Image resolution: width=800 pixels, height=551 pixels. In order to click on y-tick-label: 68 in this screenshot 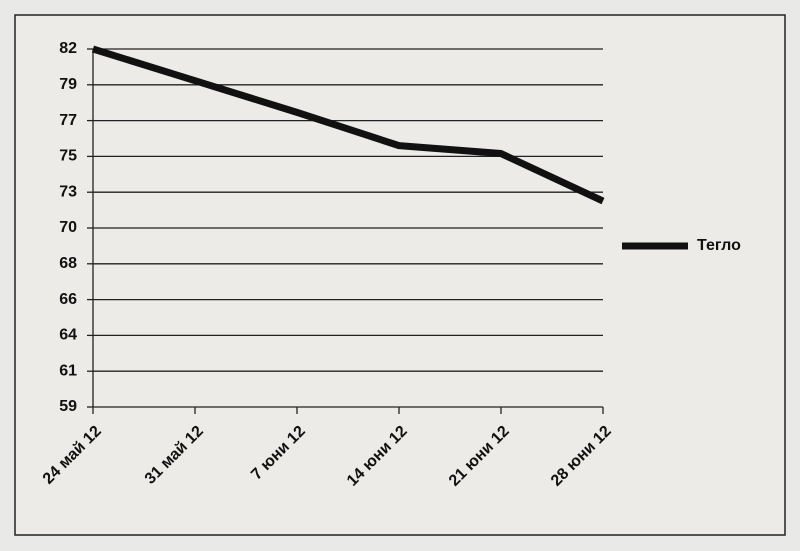, I will do `click(68, 263)`.